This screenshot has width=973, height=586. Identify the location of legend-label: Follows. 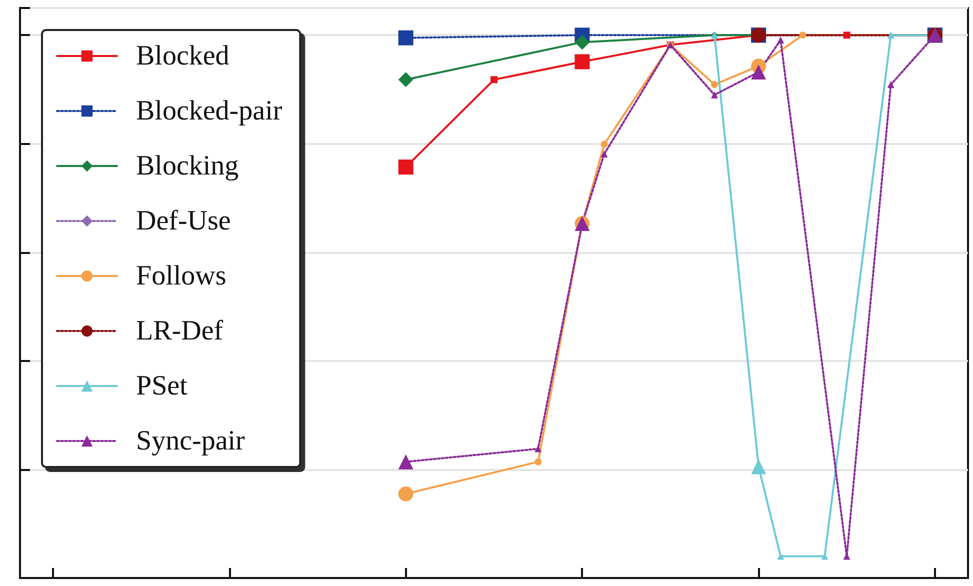
(181, 276).